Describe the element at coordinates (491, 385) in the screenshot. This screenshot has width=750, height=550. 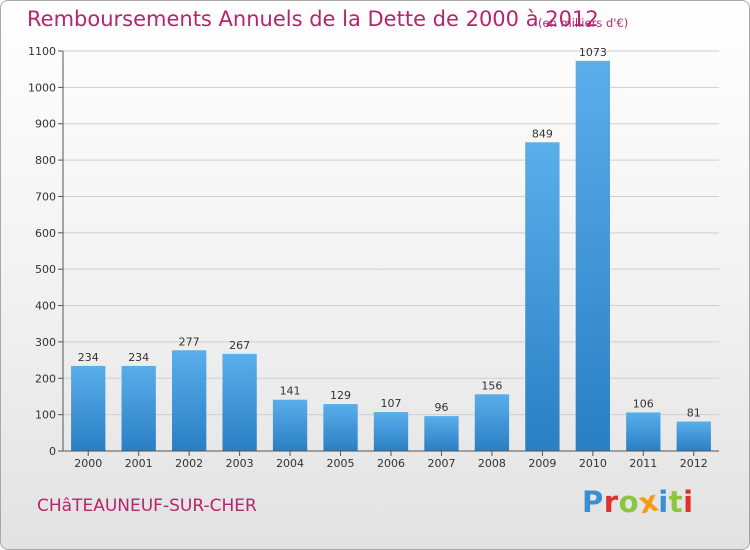
I see `value-label-2008: 156` at that location.